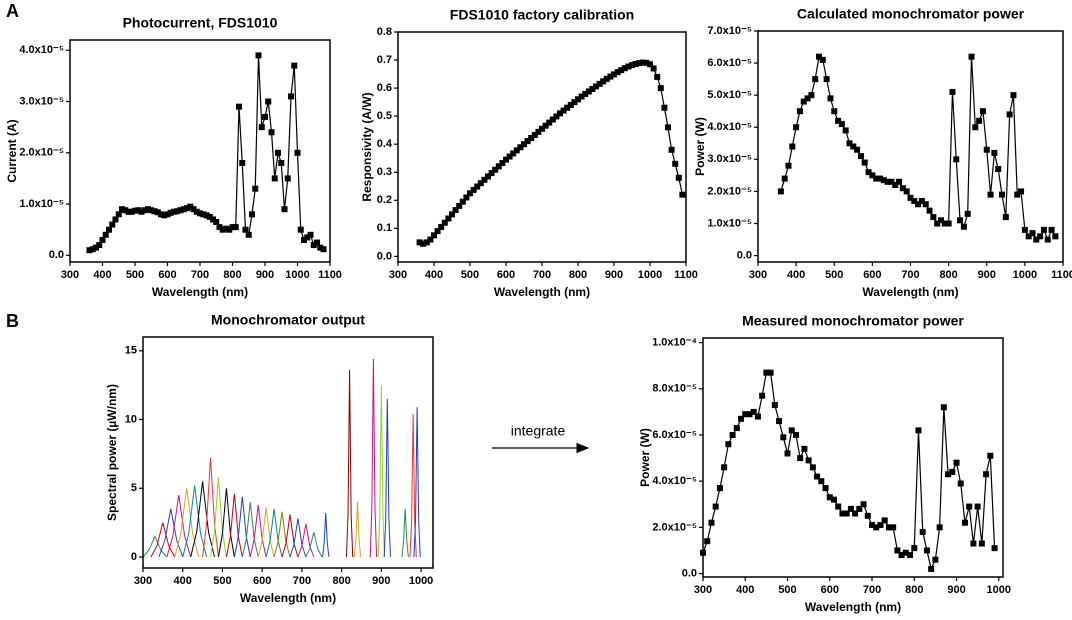 This screenshot has width=1072, height=620. What do you see at coordinates (538, 431) in the screenshot?
I see `annotation: integrate` at bounding box center [538, 431].